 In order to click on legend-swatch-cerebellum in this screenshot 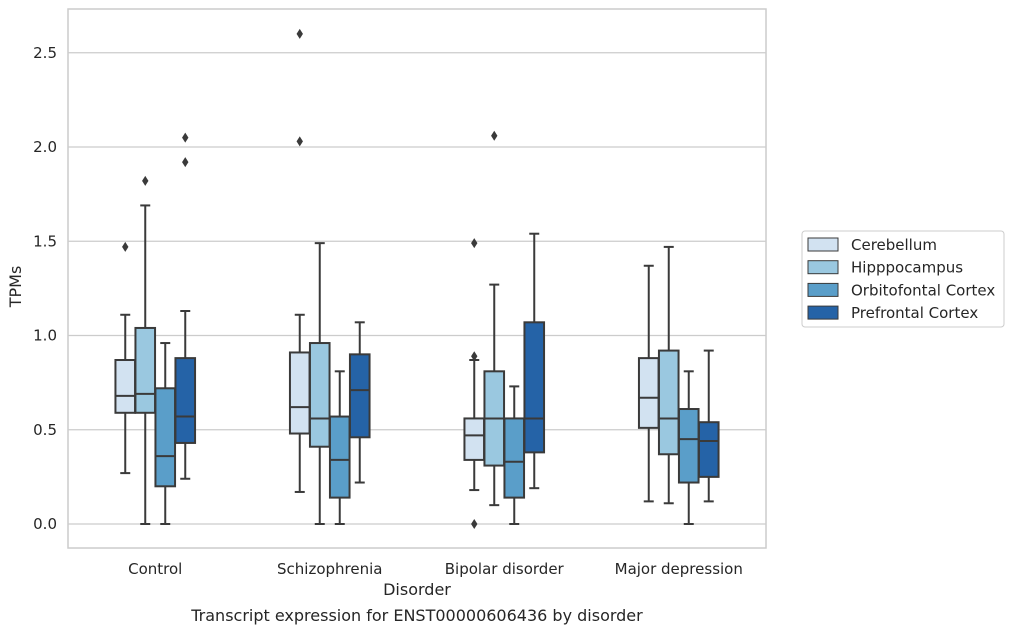, I will do `click(823, 244)`.